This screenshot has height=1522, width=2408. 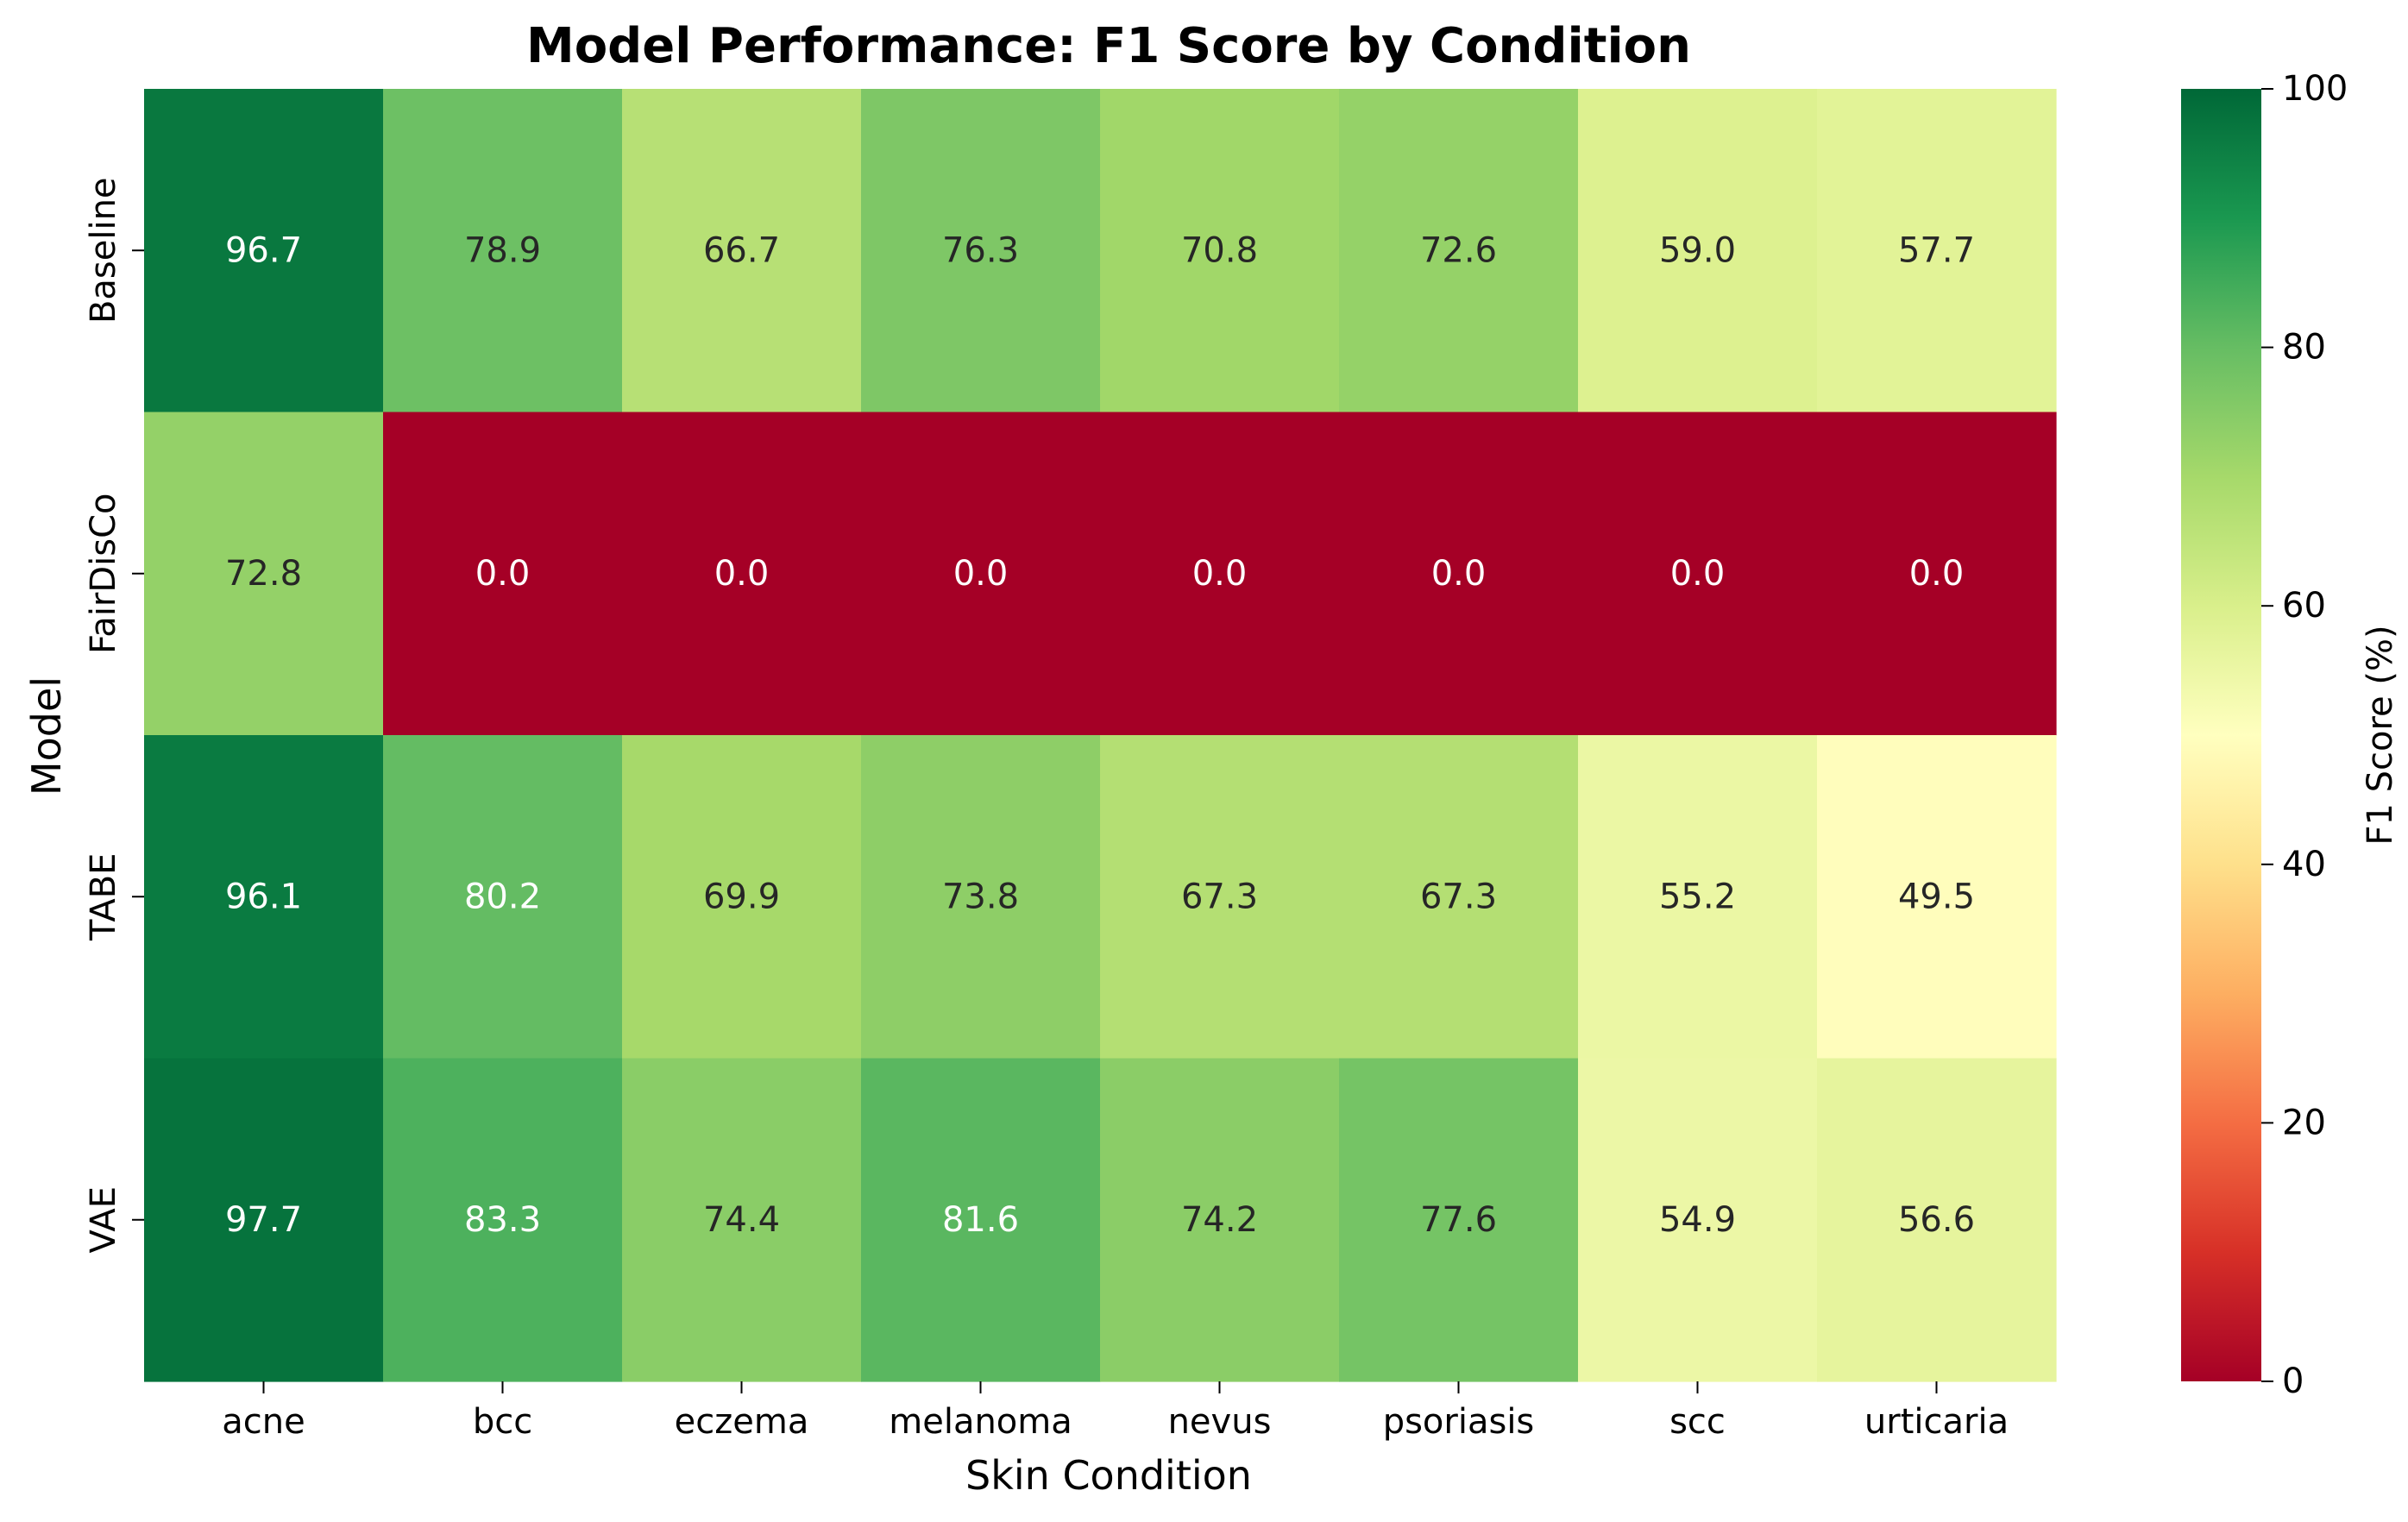 I want to click on cell-value-label: 56.6, so click(x=1936, y=1220).